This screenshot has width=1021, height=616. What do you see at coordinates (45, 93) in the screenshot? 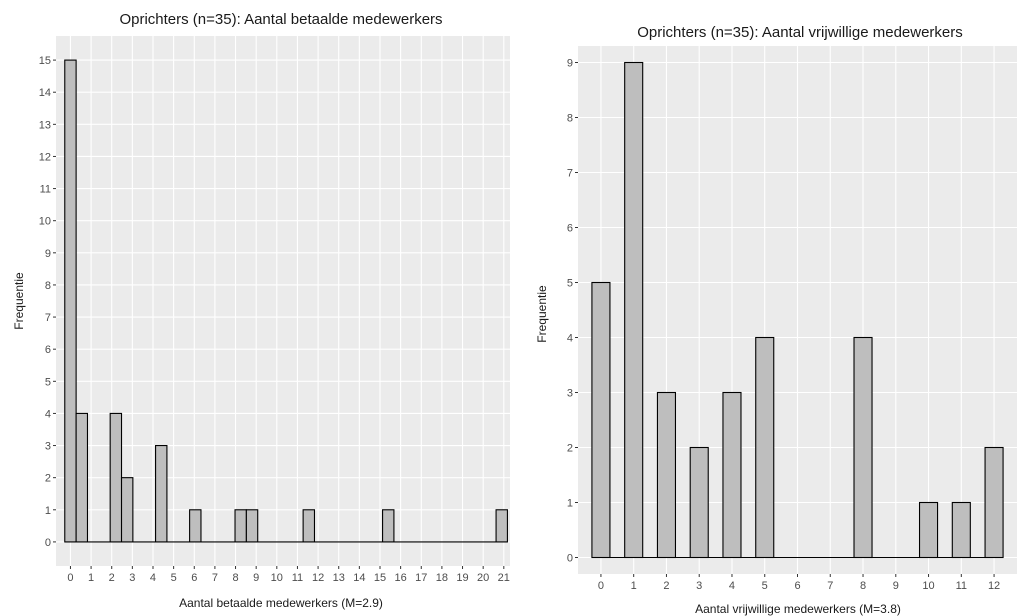
I see `y-tick-label: 14` at bounding box center [45, 93].